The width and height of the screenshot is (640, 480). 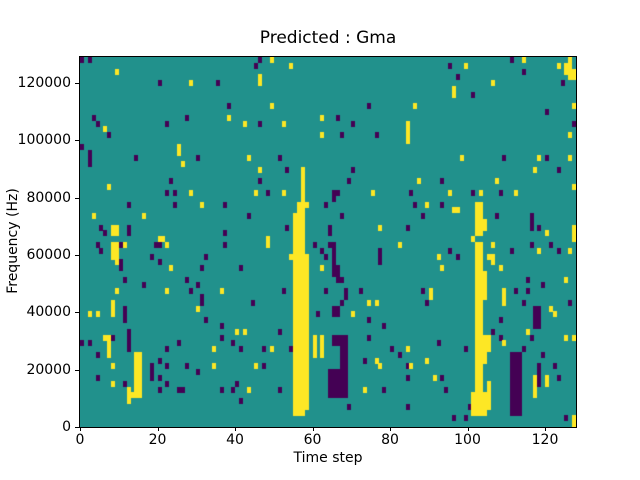 What do you see at coordinates (157, 440) in the screenshot?
I see `x-tick-label: 20` at bounding box center [157, 440].